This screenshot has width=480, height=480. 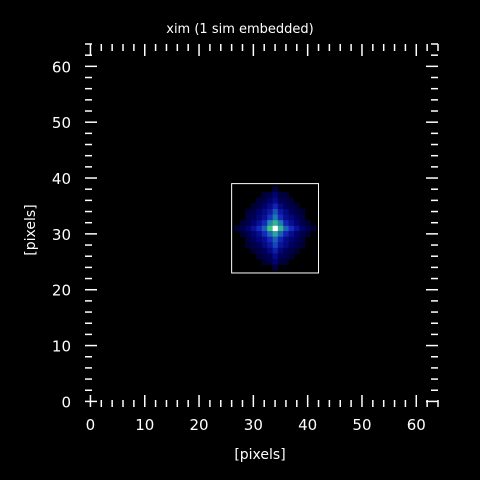 I want to click on y-tick-label: 50, so click(x=61, y=123).